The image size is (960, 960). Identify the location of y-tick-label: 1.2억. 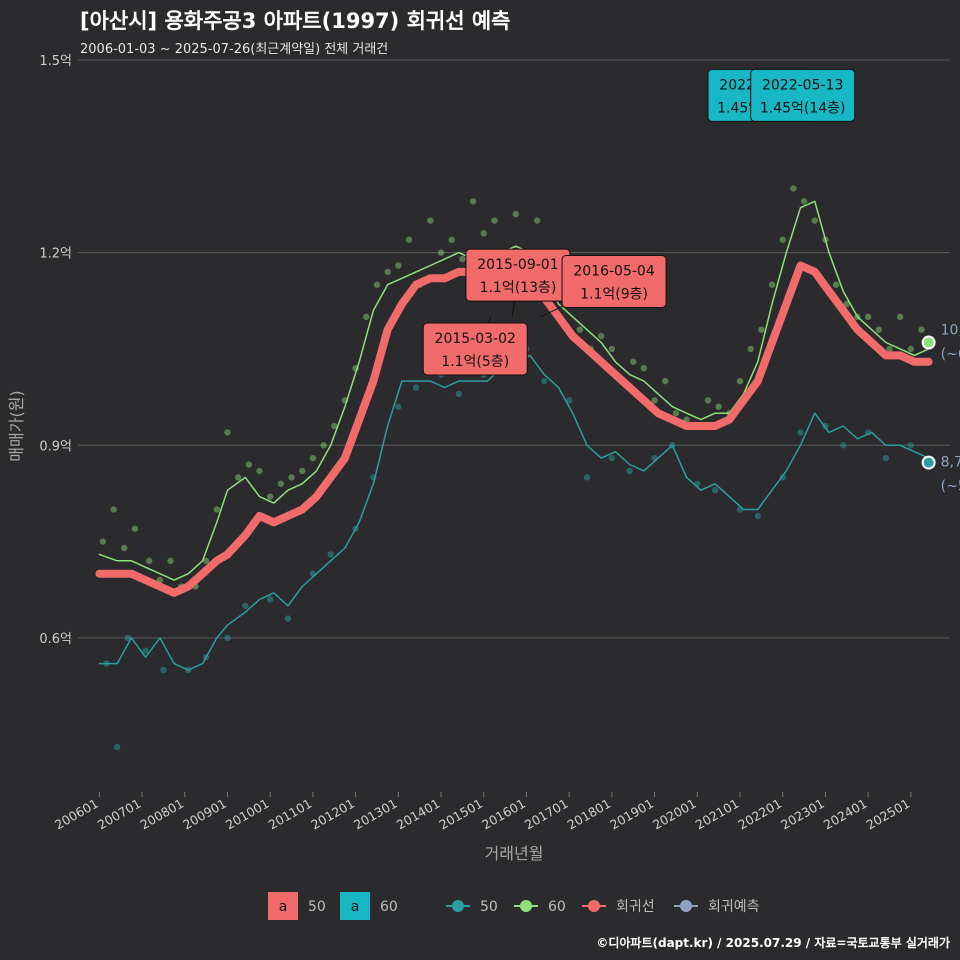
(55, 254).